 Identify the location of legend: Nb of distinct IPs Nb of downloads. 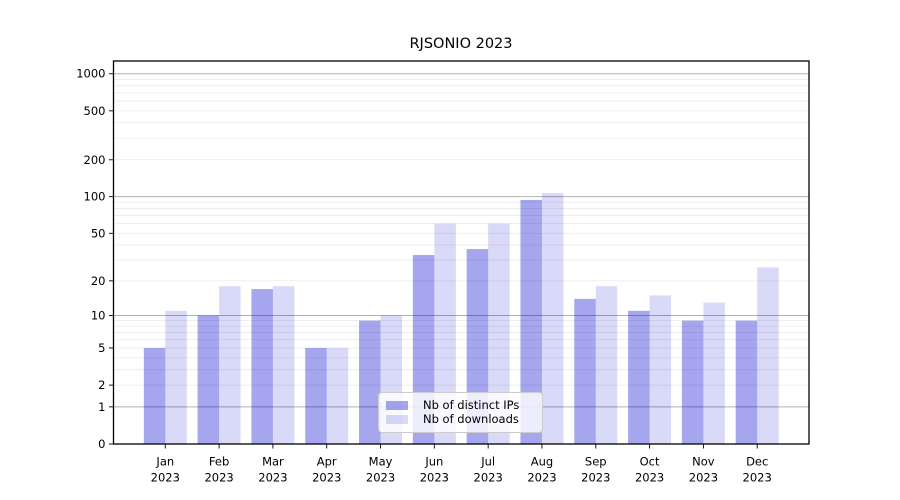
(460, 412).